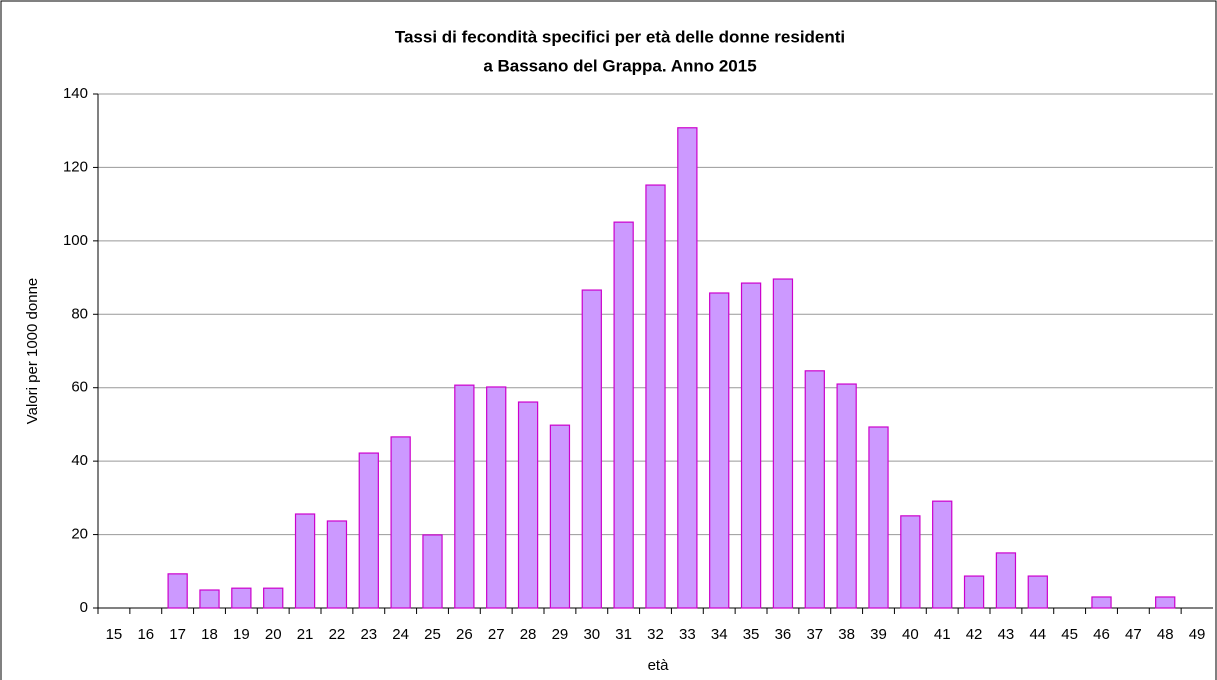  Describe the element at coordinates (79, 534) in the screenshot. I see `y-tick-label: 20` at that location.